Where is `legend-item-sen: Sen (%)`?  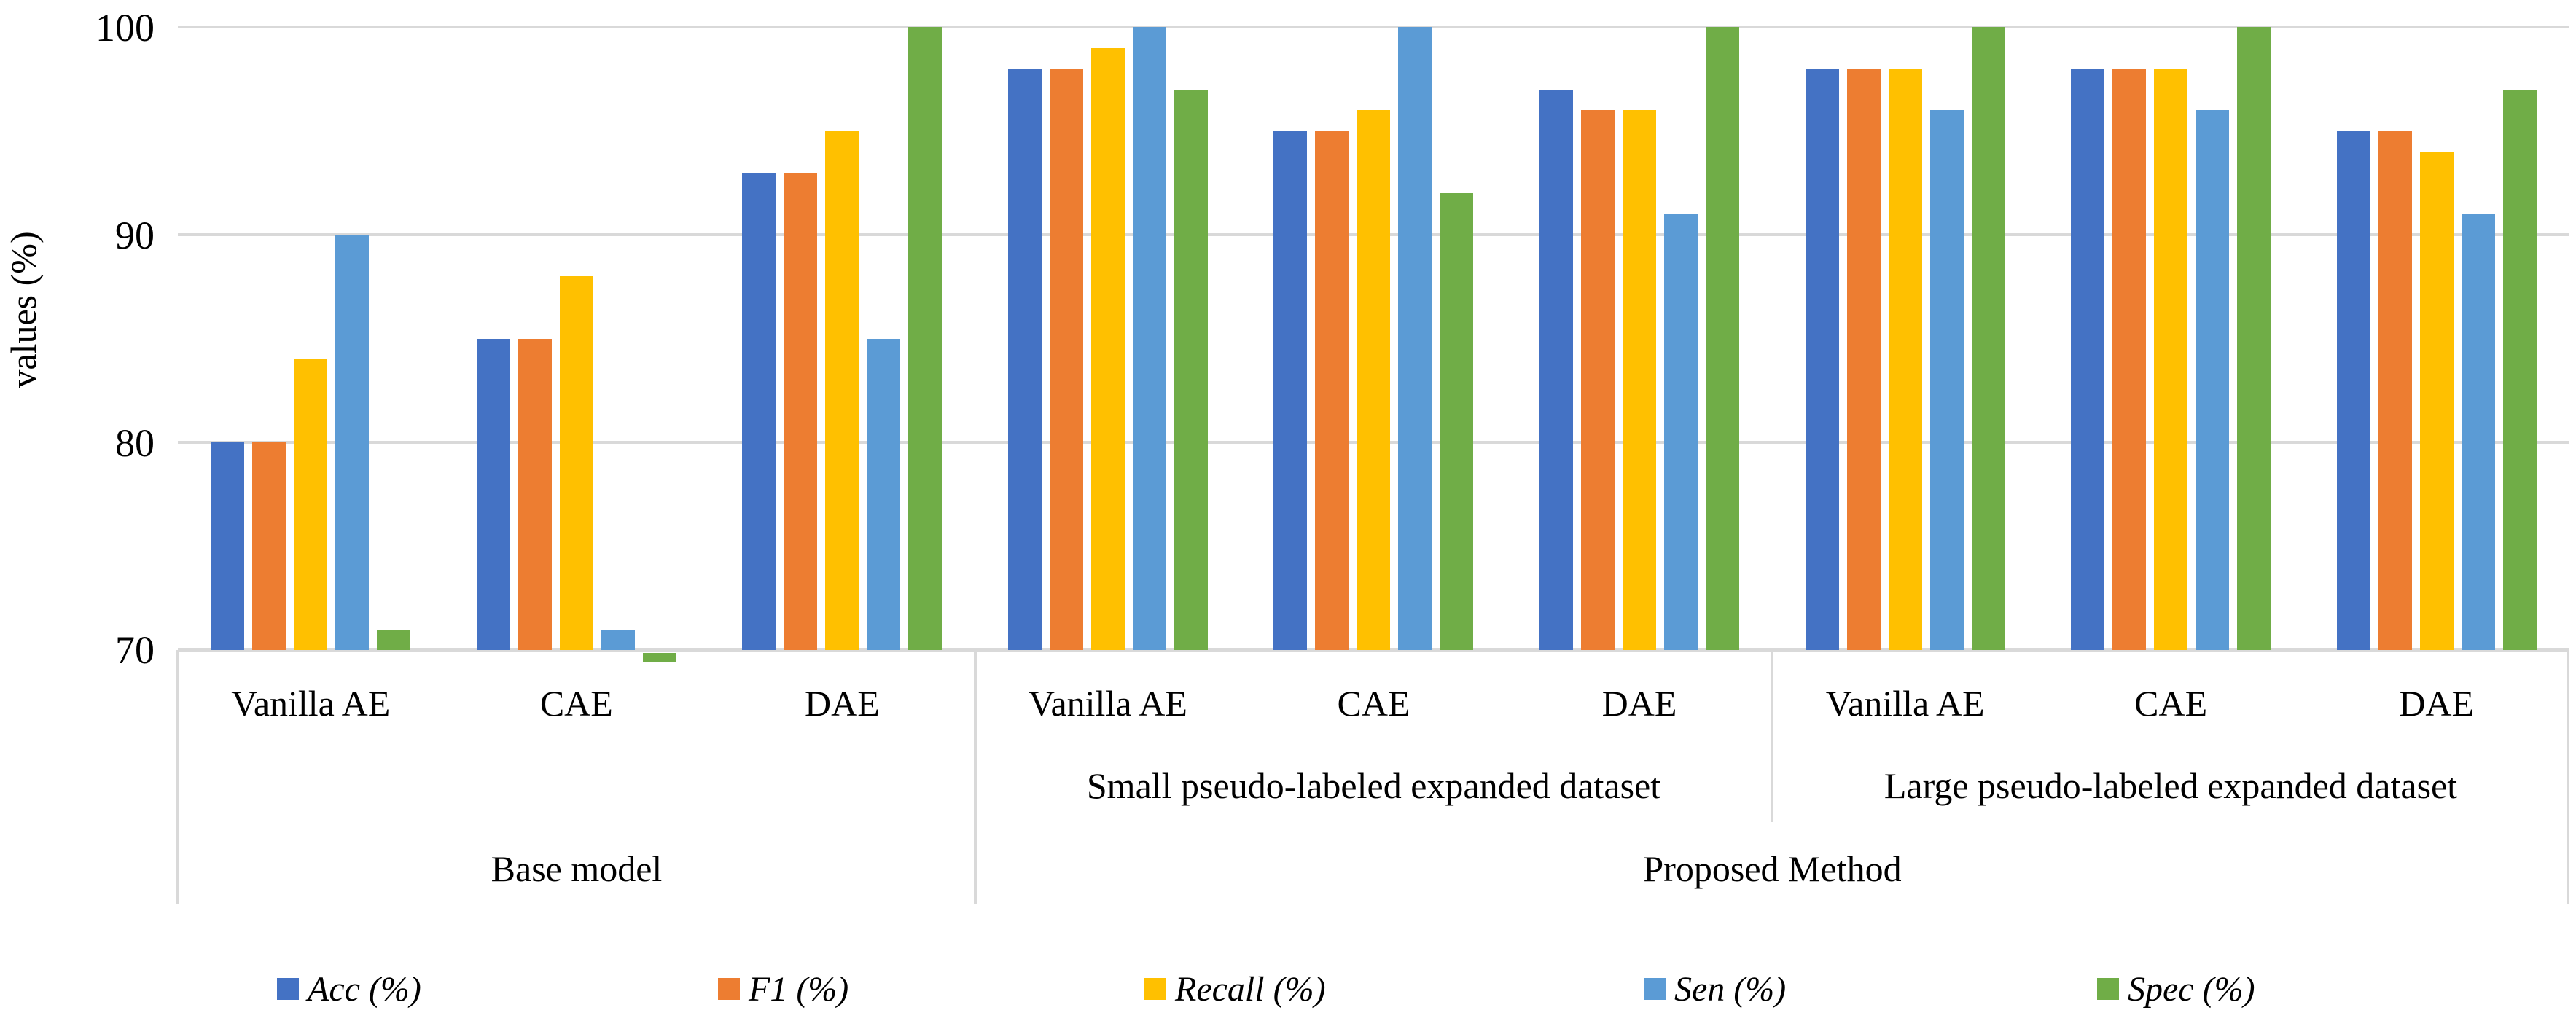 legend-item-sen: Sen (%) is located at coordinates (1715, 988).